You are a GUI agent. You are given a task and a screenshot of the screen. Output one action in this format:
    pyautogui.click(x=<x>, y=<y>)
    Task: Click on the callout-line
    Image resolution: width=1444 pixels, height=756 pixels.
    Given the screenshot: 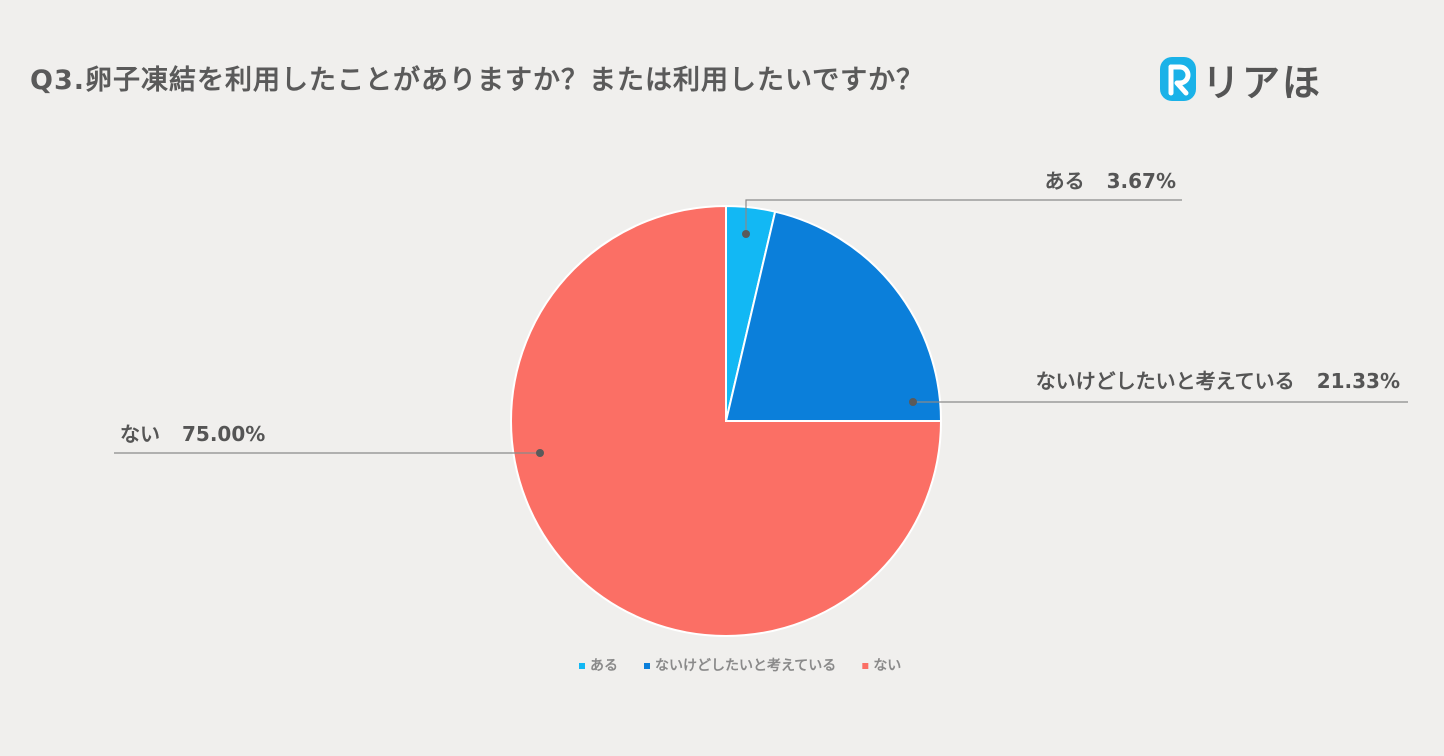 What is the action you would take?
    pyautogui.click(x=963, y=216)
    